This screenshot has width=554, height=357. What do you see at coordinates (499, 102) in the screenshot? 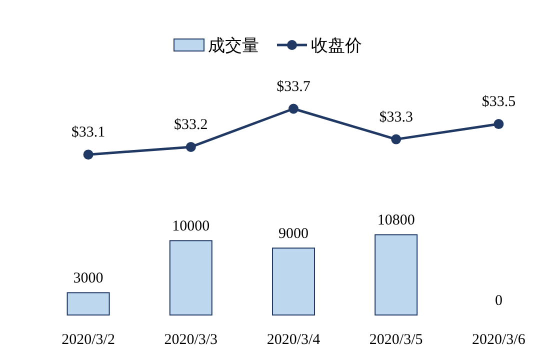
I see `data-label: $33.5` at bounding box center [499, 102].